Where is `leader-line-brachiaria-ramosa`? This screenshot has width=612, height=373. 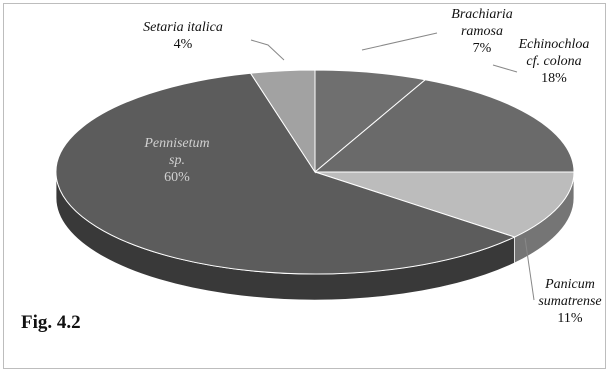 leader-line-brachiaria-ramosa is located at coordinates (399, 41).